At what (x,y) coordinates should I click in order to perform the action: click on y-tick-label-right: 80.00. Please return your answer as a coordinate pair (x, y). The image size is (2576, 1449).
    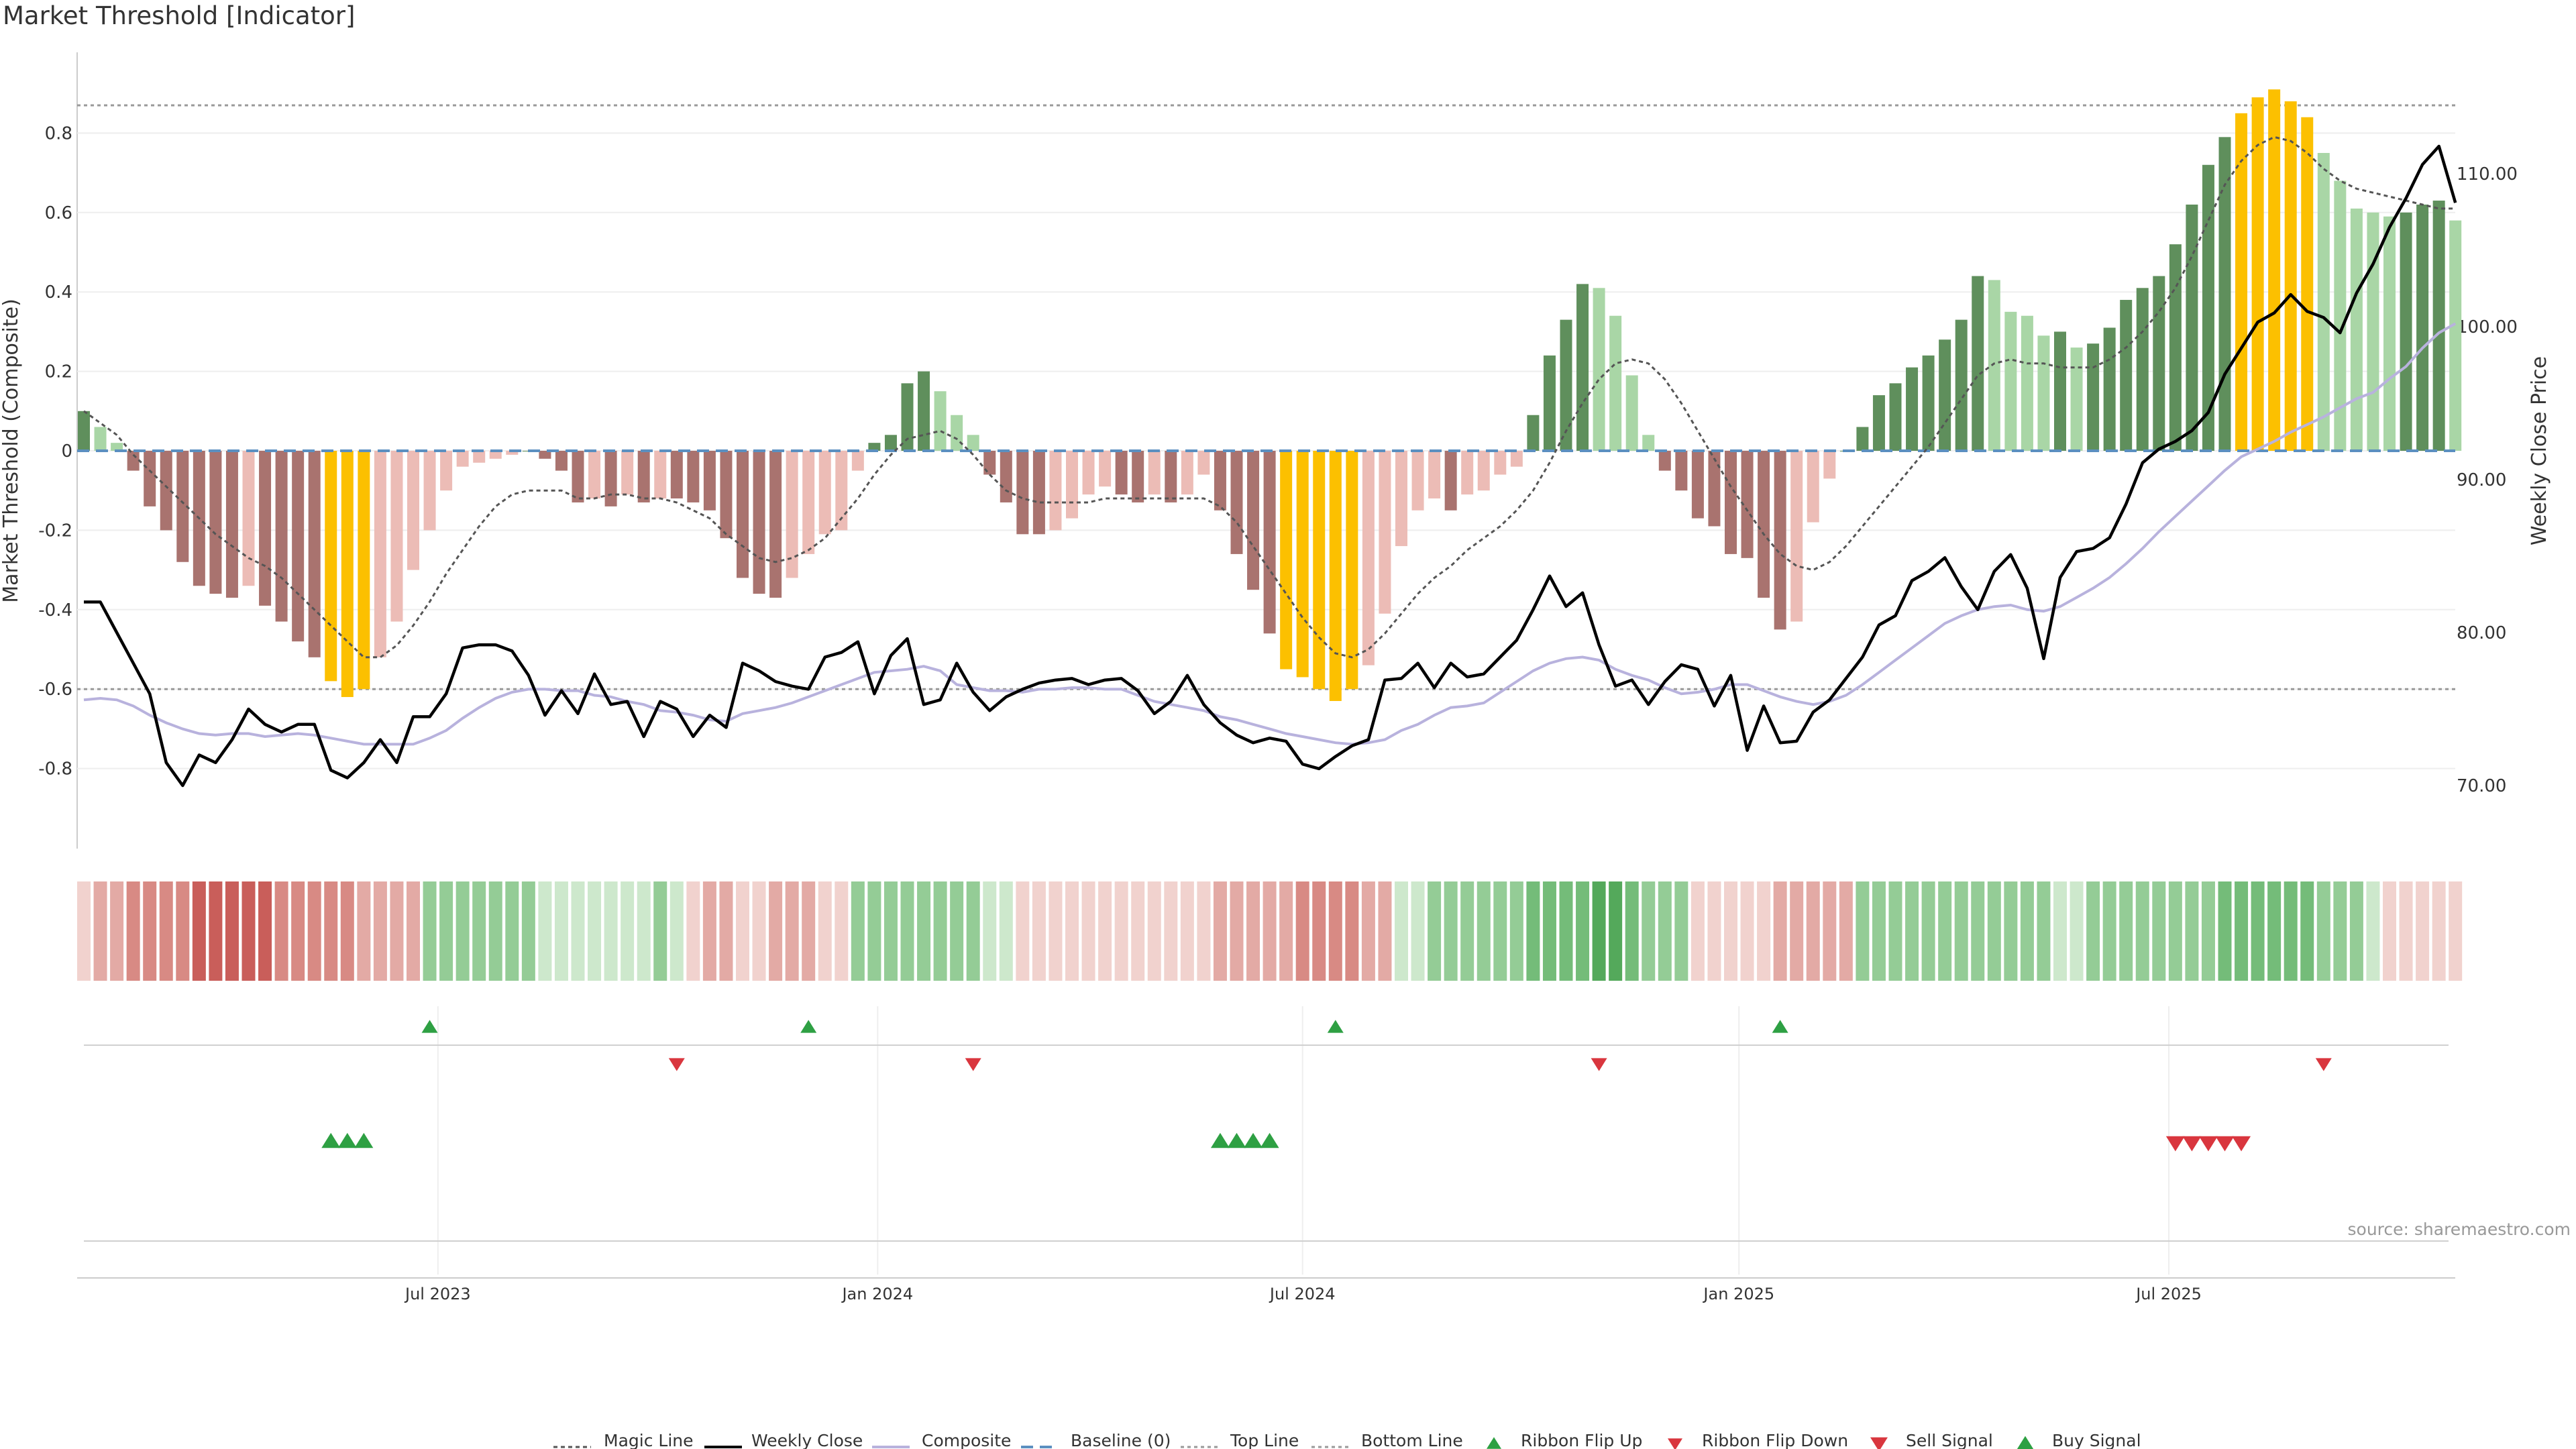
    Looking at the image, I should click on (2481, 633).